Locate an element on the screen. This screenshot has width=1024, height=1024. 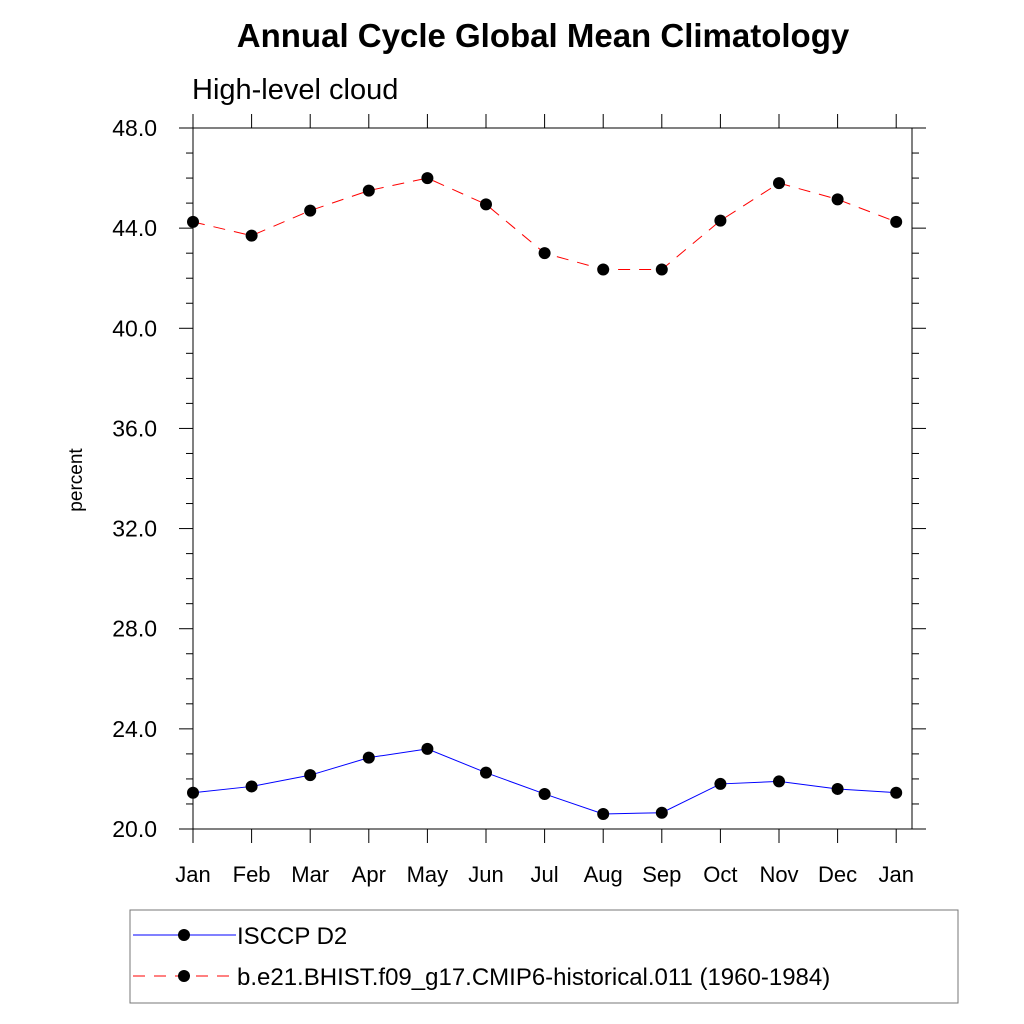
y-tick-label: 24.0 is located at coordinates (134, 729).